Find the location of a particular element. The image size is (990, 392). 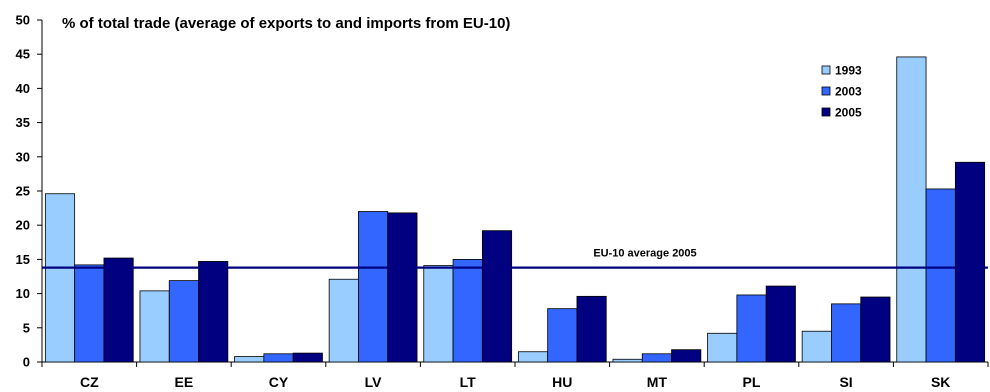

legend-swatch-1993 is located at coordinates (826, 70).